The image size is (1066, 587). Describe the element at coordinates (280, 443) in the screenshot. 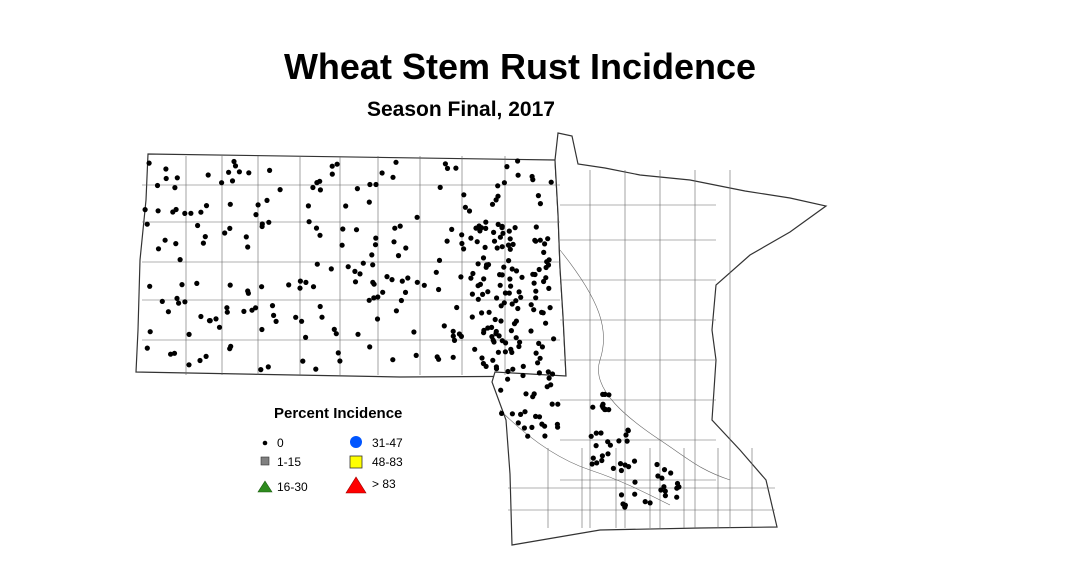

I see `legend-label-0: 0` at that location.